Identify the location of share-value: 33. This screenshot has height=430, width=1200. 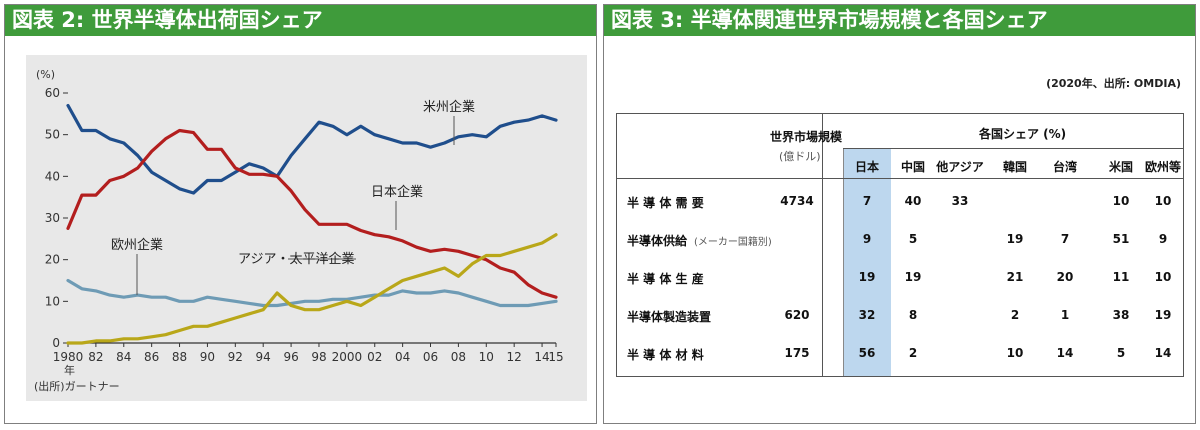
(960, 201).